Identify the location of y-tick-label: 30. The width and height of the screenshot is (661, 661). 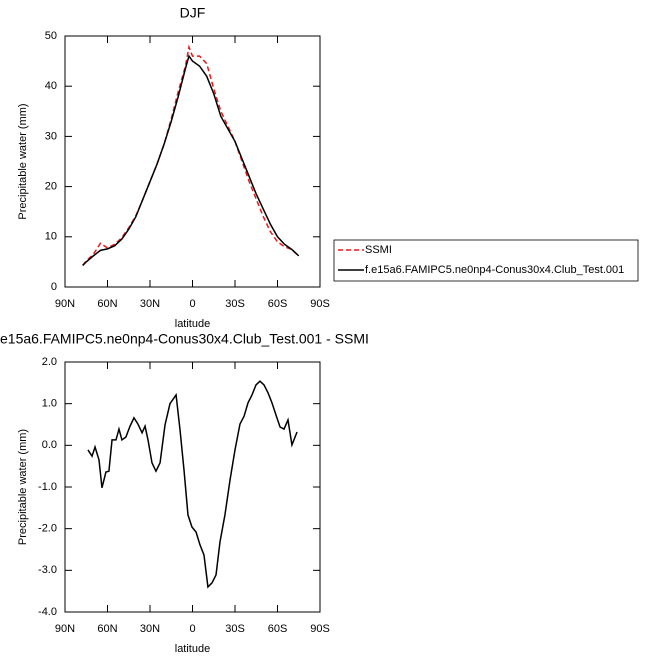
(51, 136).